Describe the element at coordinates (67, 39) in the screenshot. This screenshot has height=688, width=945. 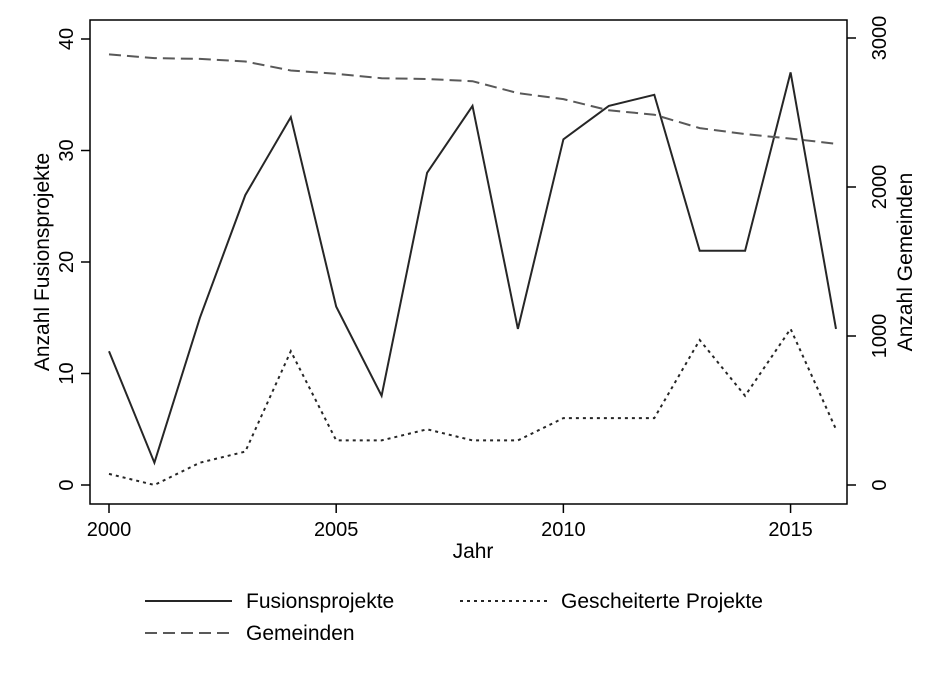
I see `y-left-tick-label: 40` at that location.